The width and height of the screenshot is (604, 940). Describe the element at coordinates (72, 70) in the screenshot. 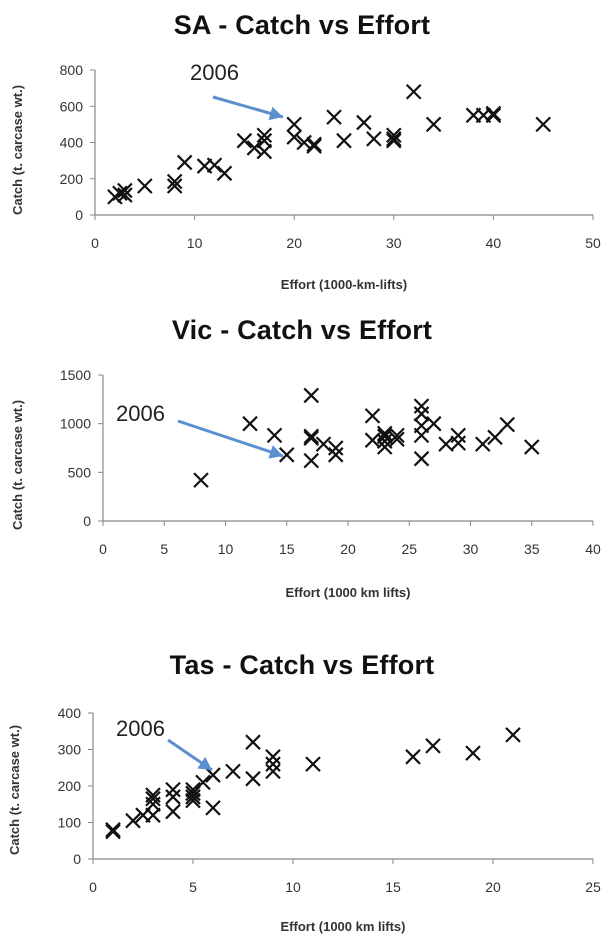

I see `y-tick-label: 800` at that location.